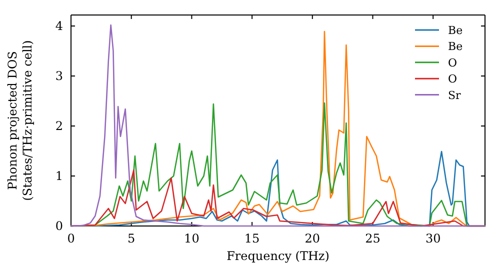 The height and width of the screenshot is (280, 500). What do you see at coordinates (59, 25) in the screenshot?
I see `y-tick-label: 4` at bounding box center [59, 25].